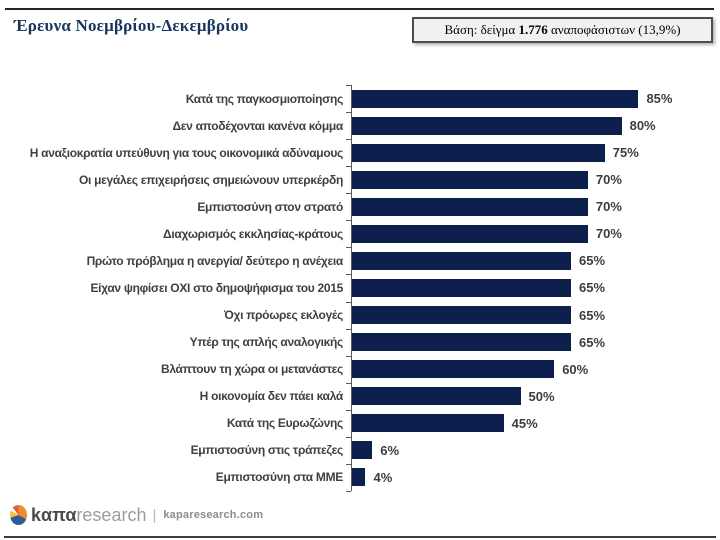 Image resolution: width=720 pixels, height=540 pixels. I want to click on category-label: Δεν αποδέχονται κανένα κόμμα, so click(257, 125).